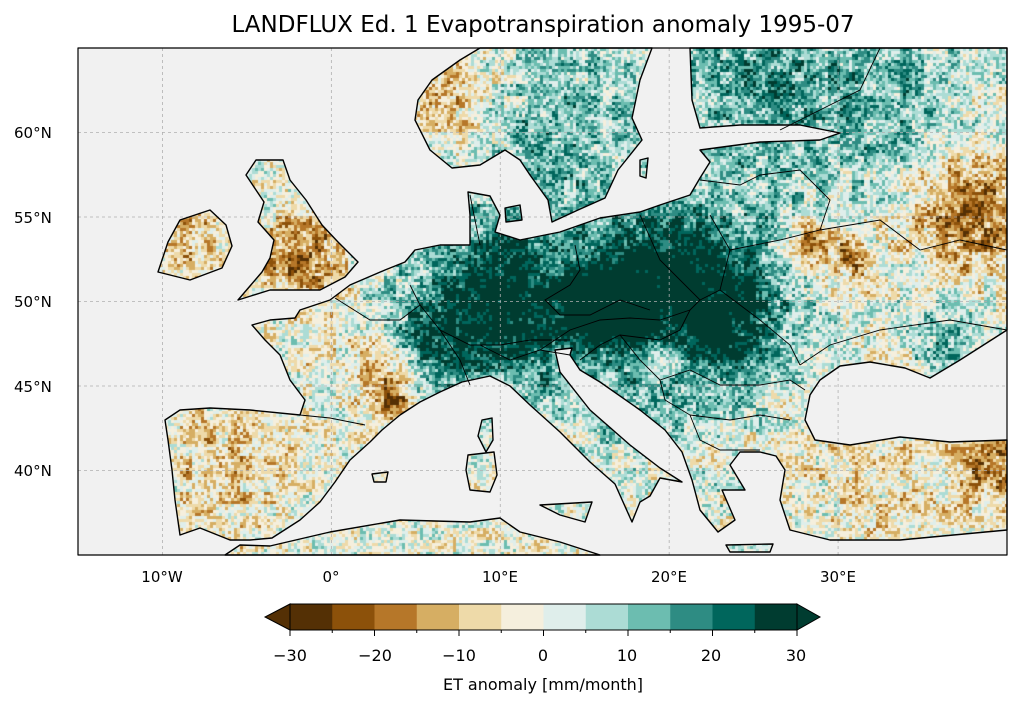 The width and height of the screenshot is (1022, 710). What do you see at coordinates (566, 512) in the screenshot?
I see `coastline-sicily` at bounding box center [566, 512].